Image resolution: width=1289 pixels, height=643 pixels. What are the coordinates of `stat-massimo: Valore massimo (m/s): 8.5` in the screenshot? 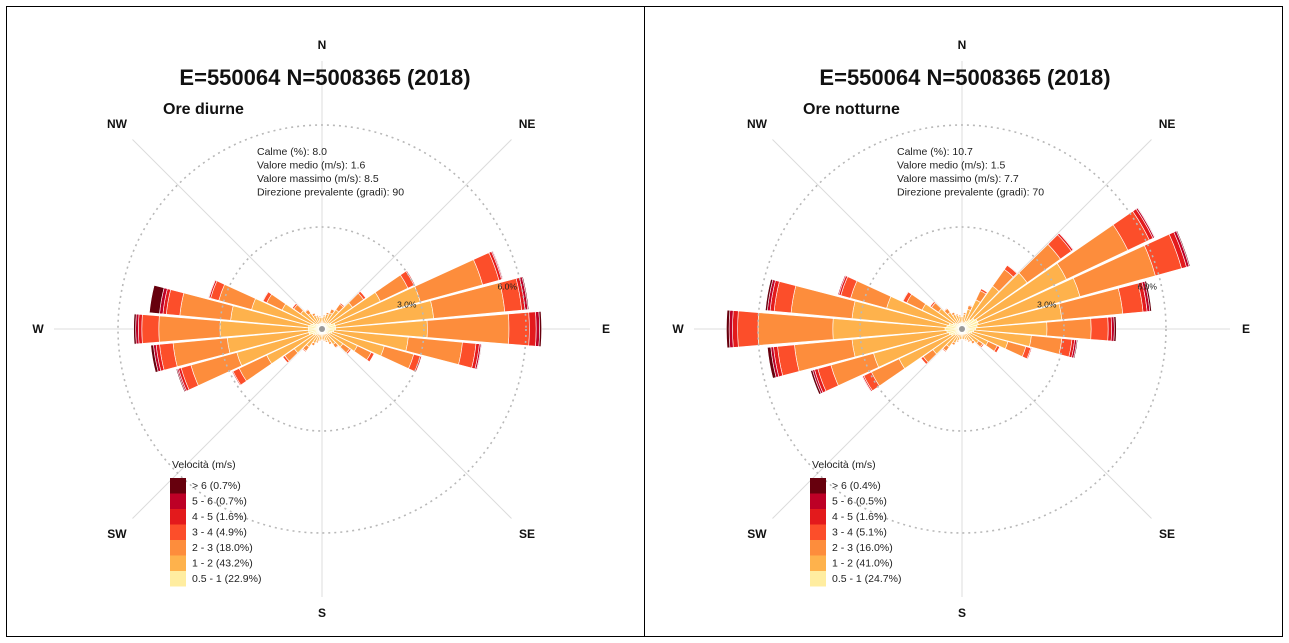 It's located at (318, 179).